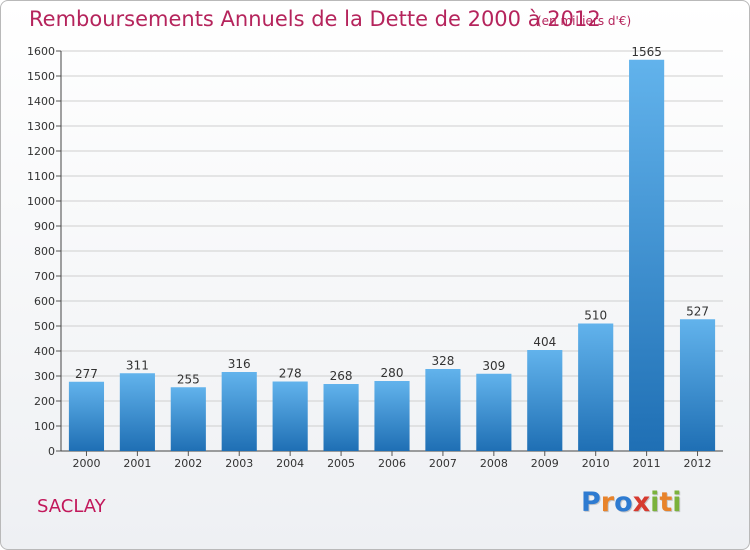 The image size is (750, 550). I want to click on value-label-2004: 278, so click(290, 374).